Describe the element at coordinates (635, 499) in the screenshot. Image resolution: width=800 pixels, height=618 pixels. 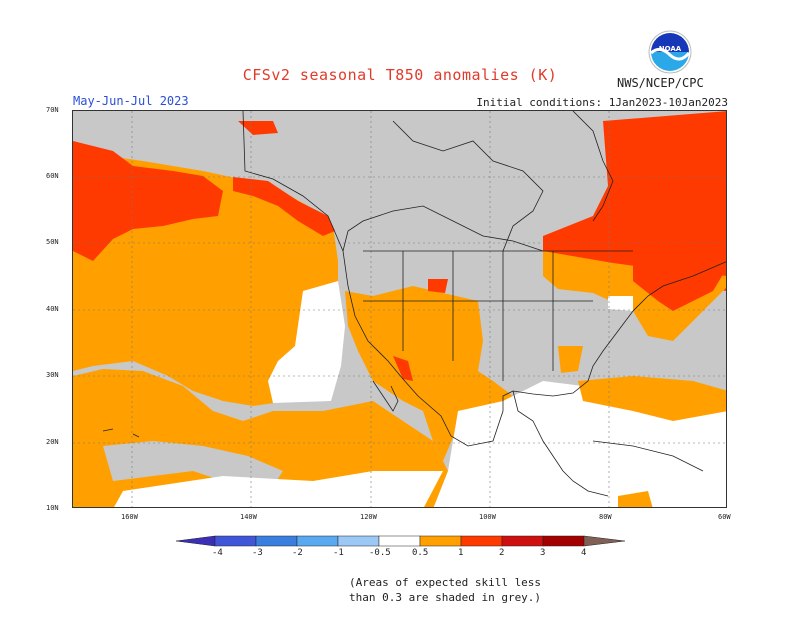
I see `caribbean-warm-patch` at that location.